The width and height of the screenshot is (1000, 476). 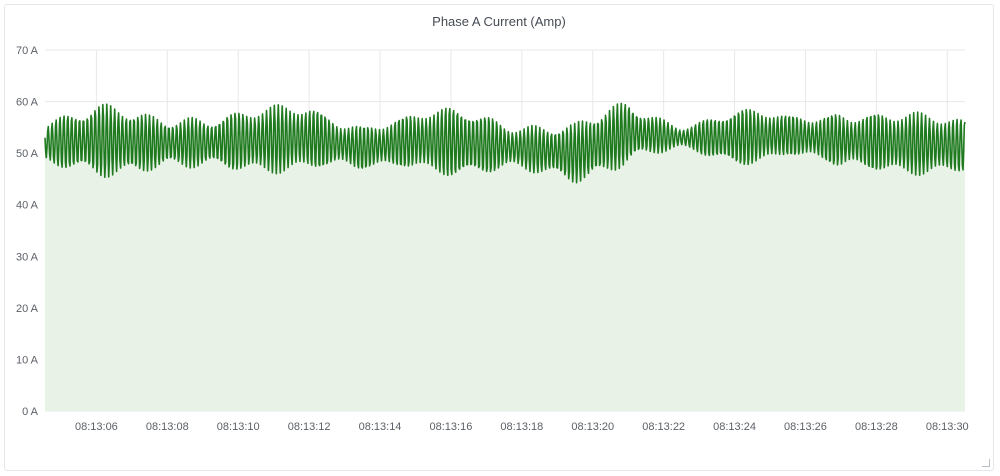 I want to click on resize-handle-icon, so click(x=986, y=463).